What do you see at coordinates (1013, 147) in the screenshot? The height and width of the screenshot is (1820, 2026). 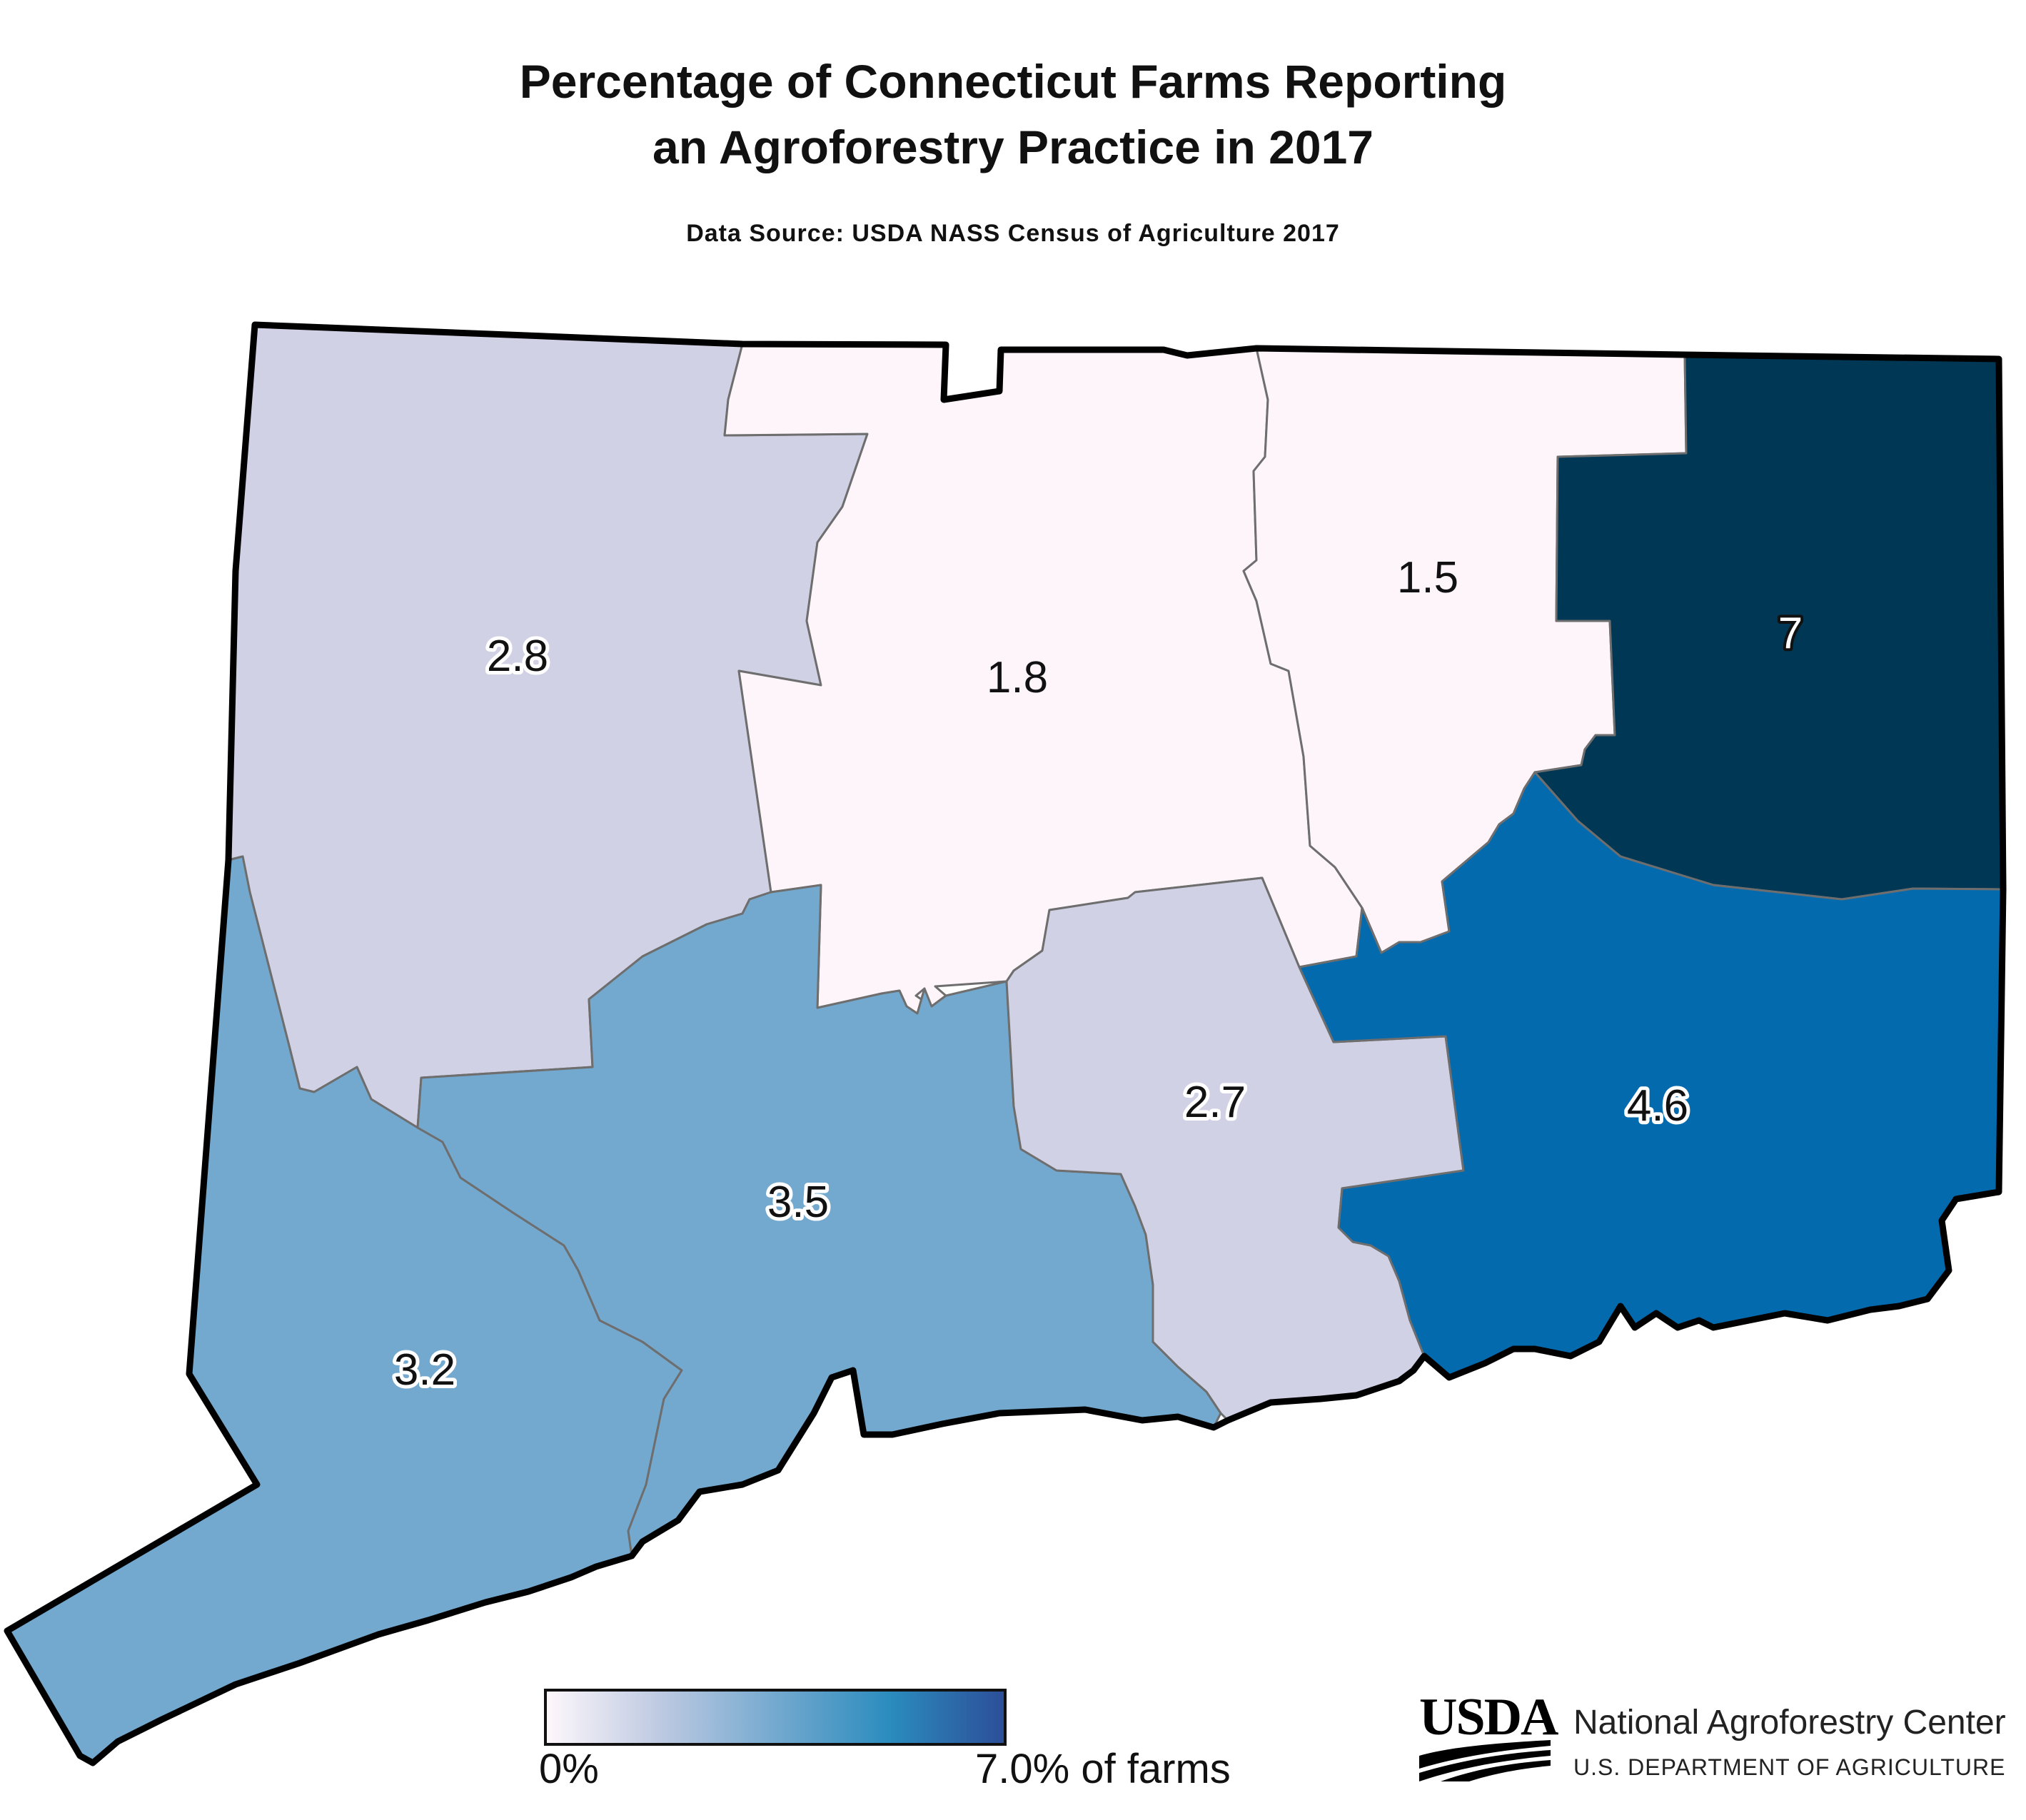 I see `title-line-2: an Agroforestry Practice in 2017` at bounding box center [1013, 147].